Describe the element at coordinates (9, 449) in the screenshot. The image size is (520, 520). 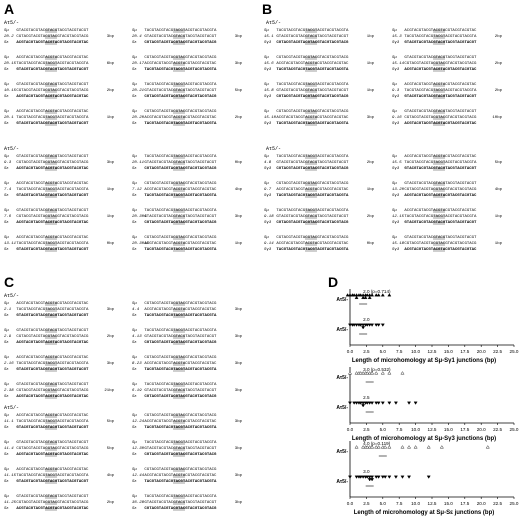
I see `sequence-id: 11.4` at that location.